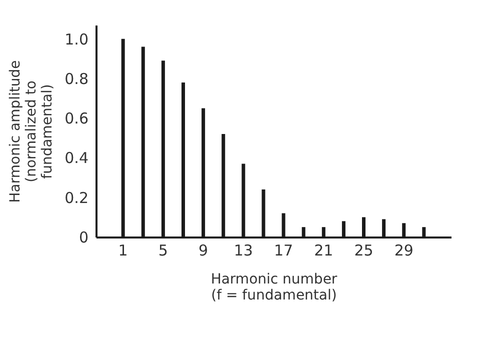  Describe the element at coordinates (32, 131) in the screenshot. I see `y-axis-title: Harmonic amplitude (normalized to fundamental)` at that location.